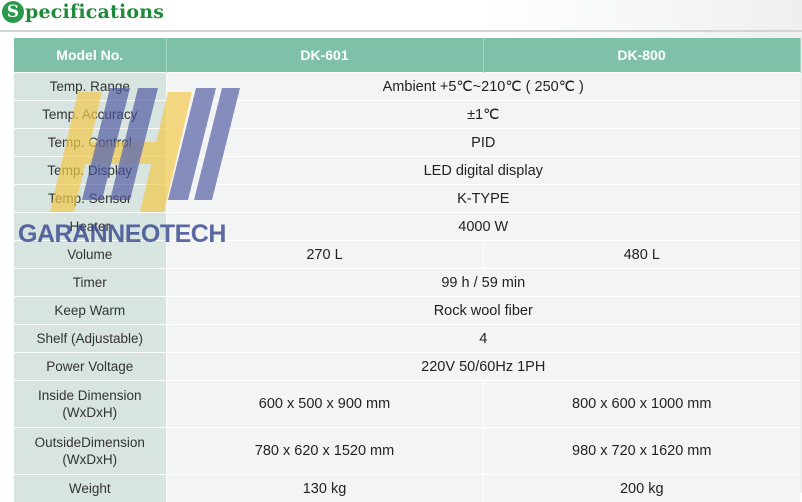  Describe the element at coordinates (324, 255) in the screenshot. I see `row-value-volume-dk601: 270 L` at that location.